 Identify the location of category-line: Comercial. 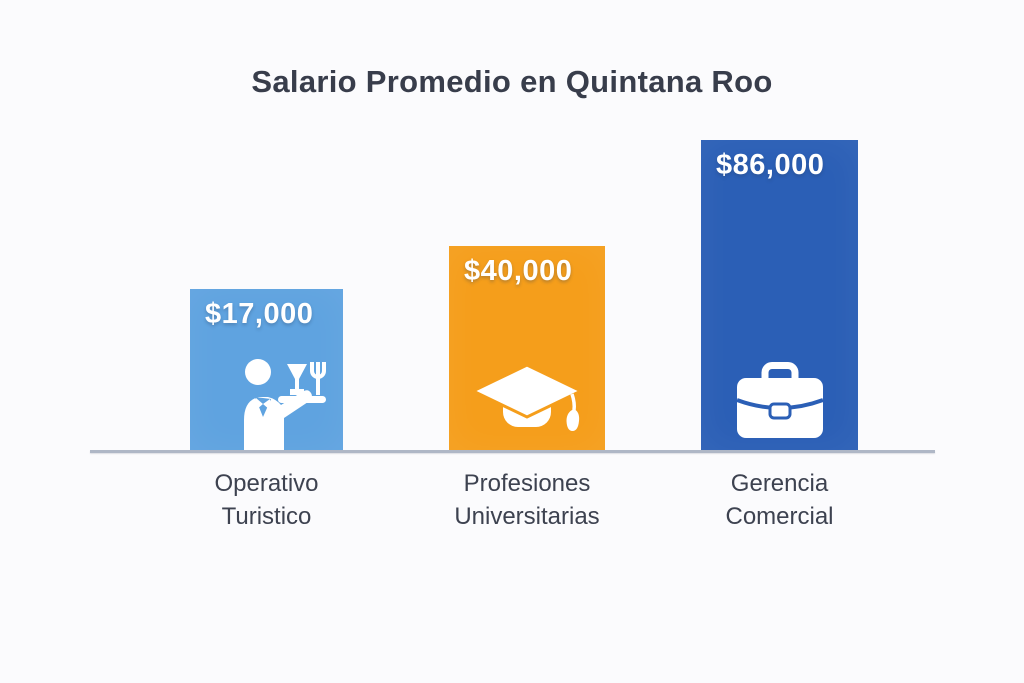
(779, 516).